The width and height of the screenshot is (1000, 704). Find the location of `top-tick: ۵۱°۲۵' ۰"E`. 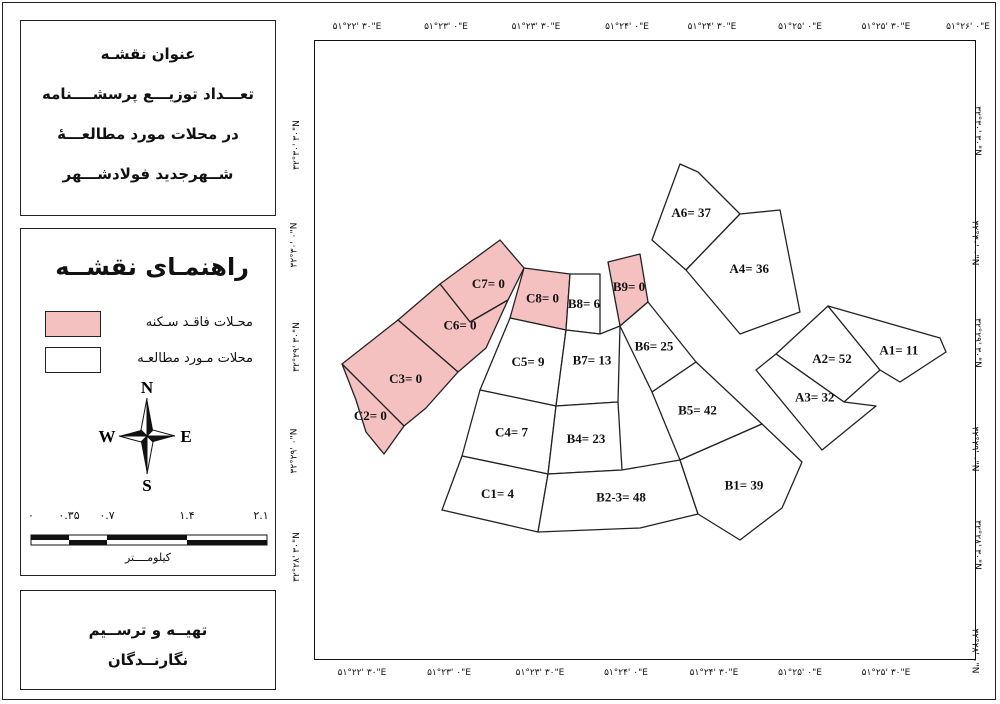

top-tick: ۵۱°۲۵' ۰"E is located at coordinates (800, 27).